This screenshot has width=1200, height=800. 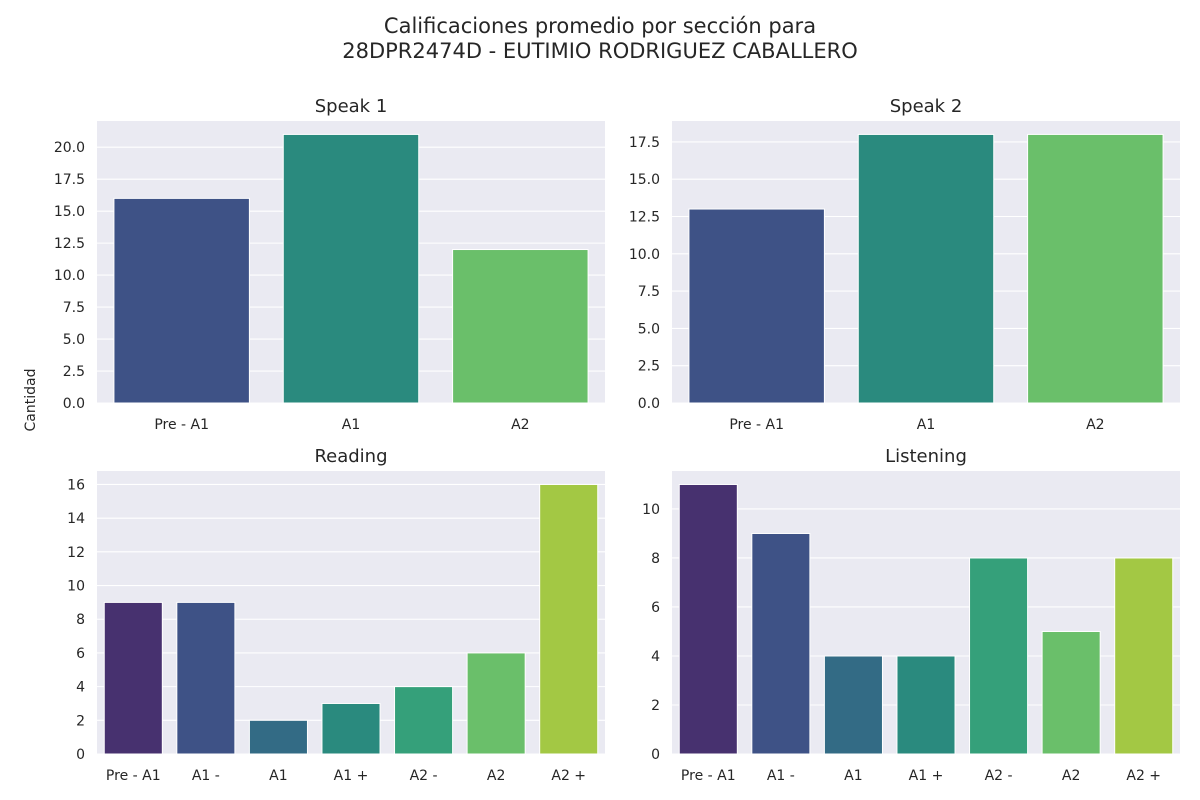 I want to click on chart-1-x-tick-label: A1, so click(x=351, y=425).